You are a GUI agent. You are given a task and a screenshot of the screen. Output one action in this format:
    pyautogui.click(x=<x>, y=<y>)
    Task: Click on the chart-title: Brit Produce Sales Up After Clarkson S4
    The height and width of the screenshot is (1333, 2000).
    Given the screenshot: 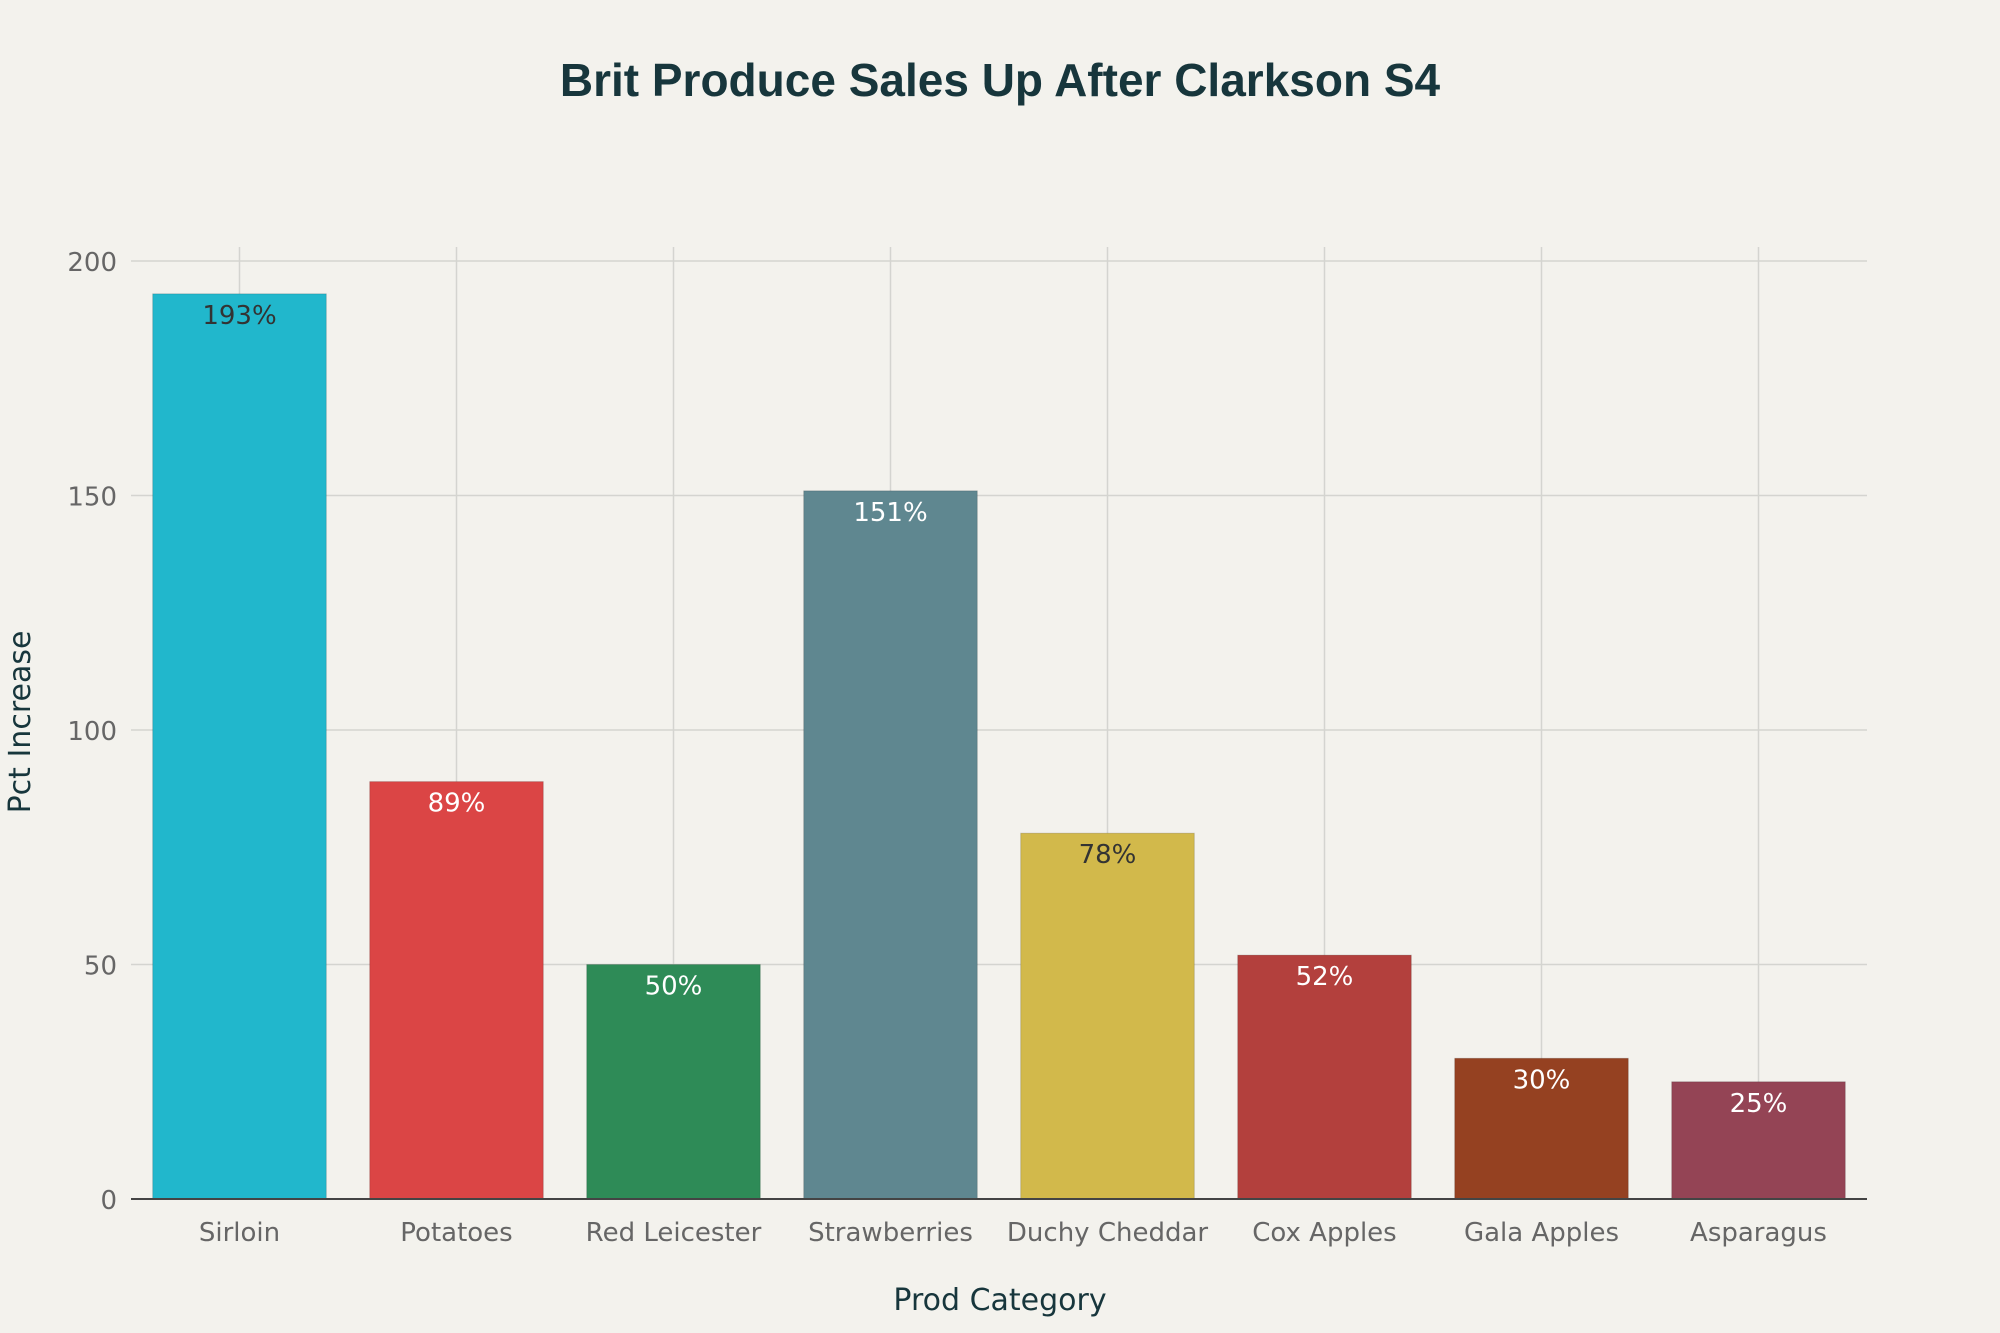 What is the action you would take?
    pyautogui.click(x=1000, y=80)
    